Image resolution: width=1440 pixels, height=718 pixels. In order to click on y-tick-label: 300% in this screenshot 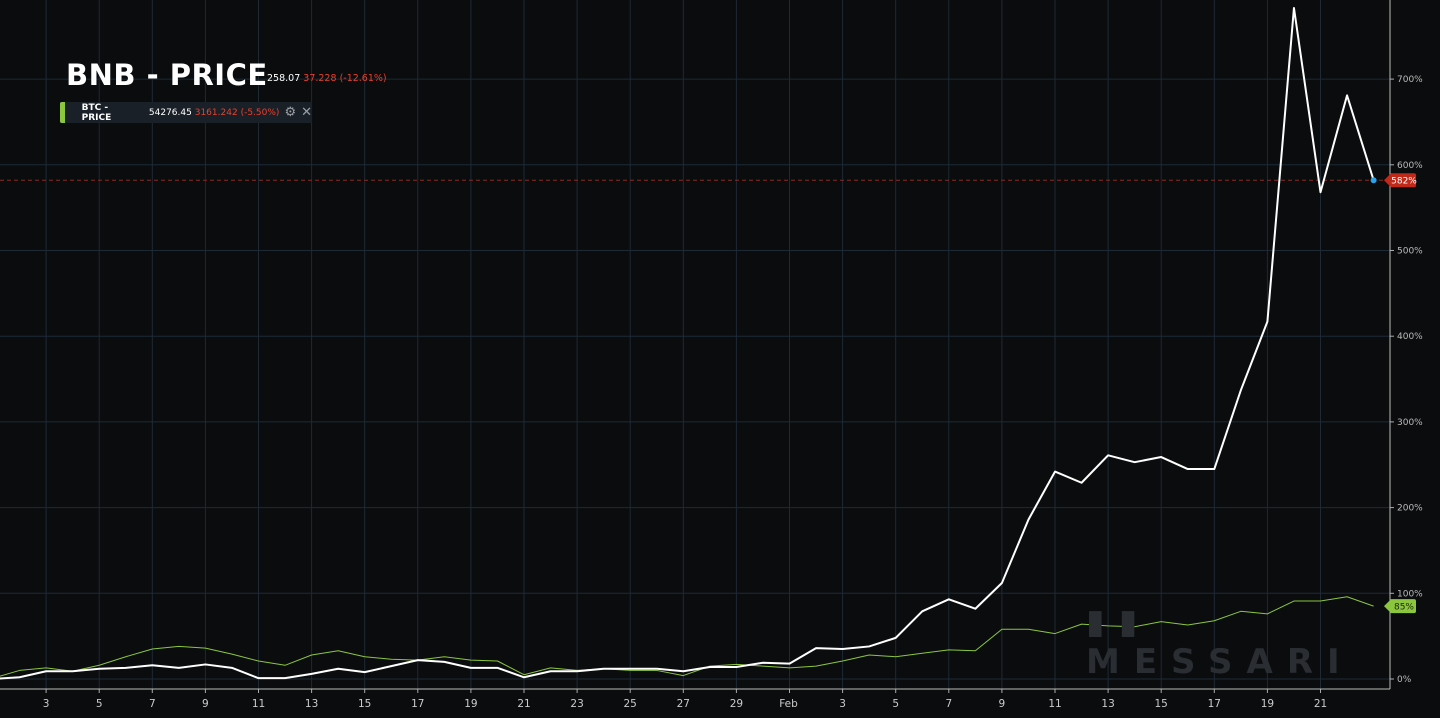, I will do `click(1410, 423)`.